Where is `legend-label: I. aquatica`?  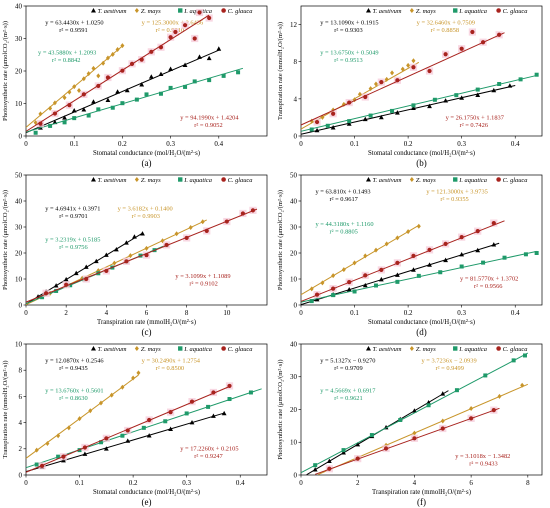 legend-label: I. aquatica is located at coordinates (197, 349).